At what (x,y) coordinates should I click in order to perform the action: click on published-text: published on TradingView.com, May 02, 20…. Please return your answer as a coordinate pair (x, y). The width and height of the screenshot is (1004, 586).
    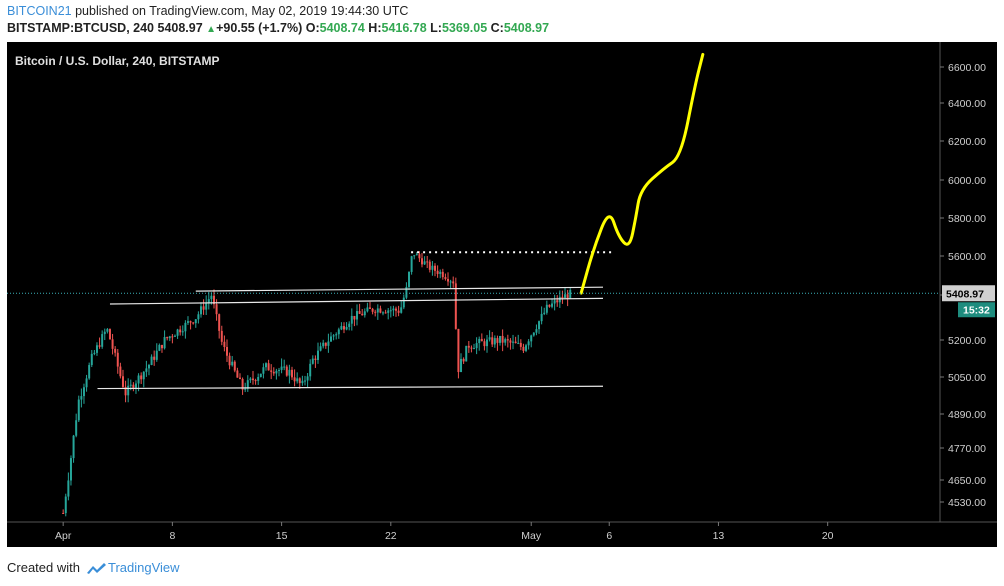
    Looking at the image, I should click on (242, 11).